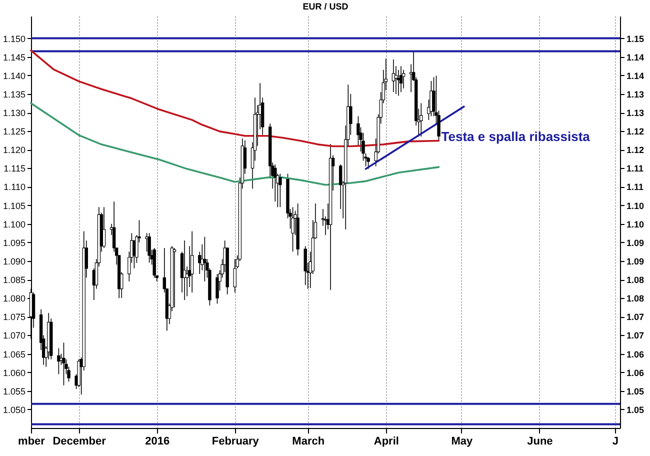 The height and width of the screenshot is (456, 650). I want to click on y-tick-label: 1.080, so click(14, 299).